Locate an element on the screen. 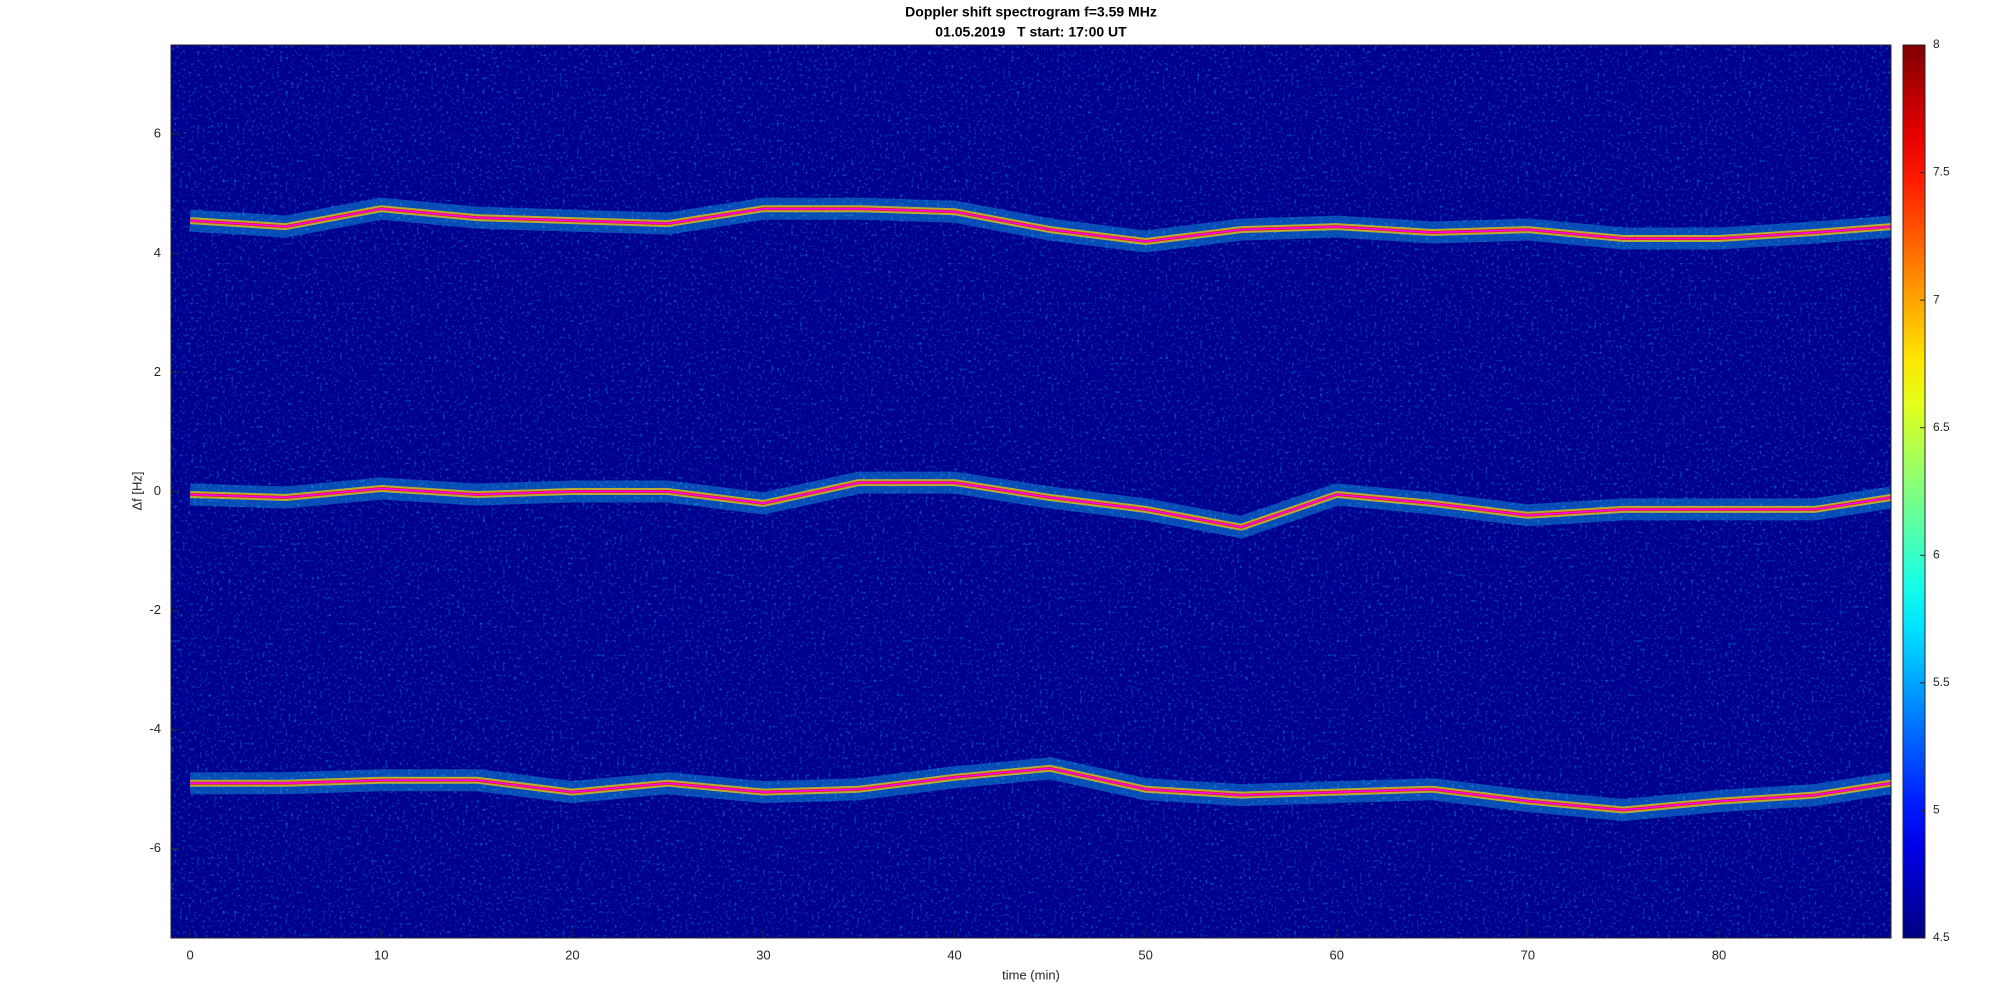 Image resolution: width=2000 pixels, height=1003 pixels. y-tick-label: -4 is located at coordinates (155, 728).